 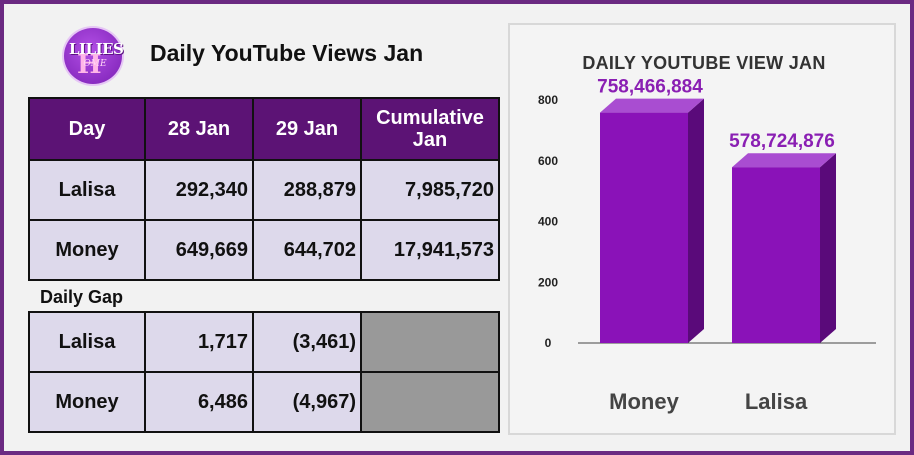 What do you see at coordinates (307, 250) in the screenshot?
I see `row-29-jan: 644,702` at bounding box center [307, 250].